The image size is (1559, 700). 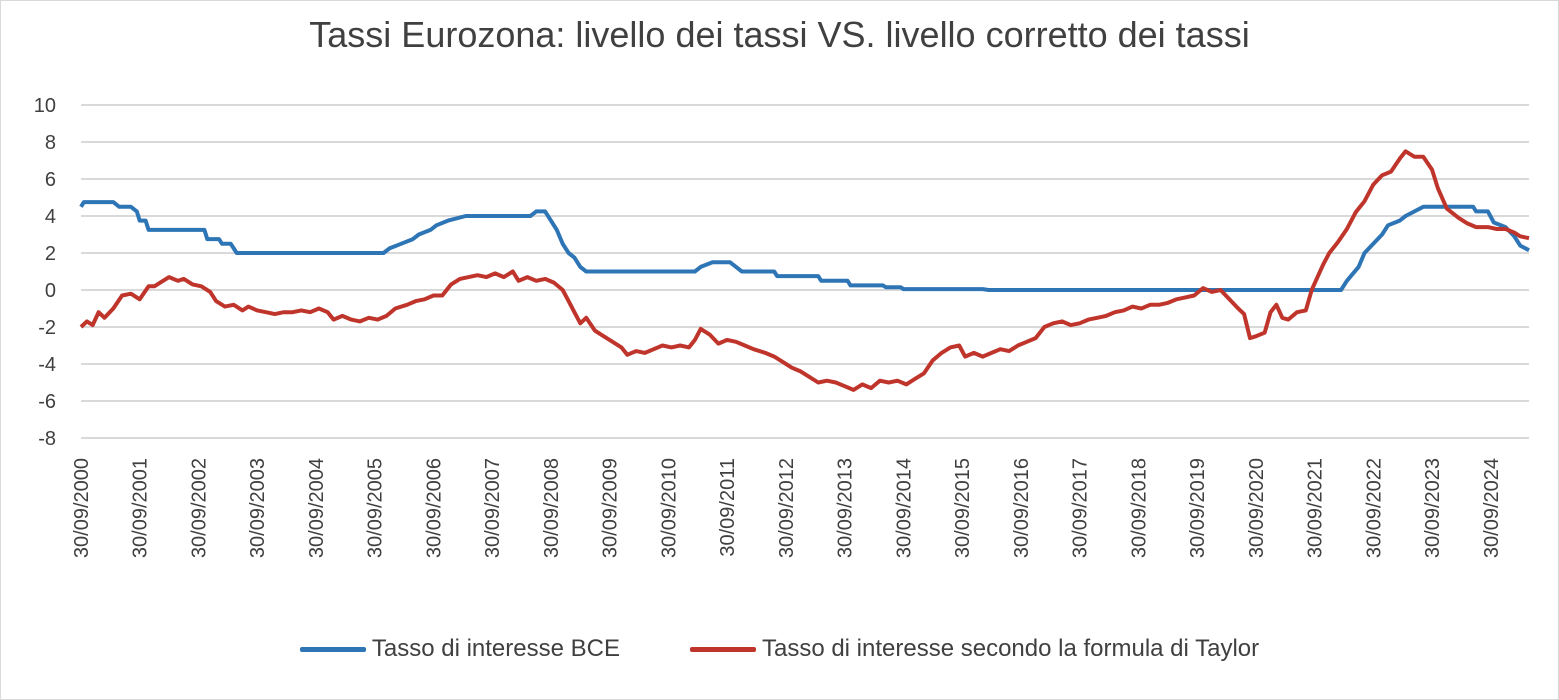 What do you see at coordinates (493, 508) in the screenshot?
I see `x-tick-label: 30/09/2007` at bounding box center [493, 508].